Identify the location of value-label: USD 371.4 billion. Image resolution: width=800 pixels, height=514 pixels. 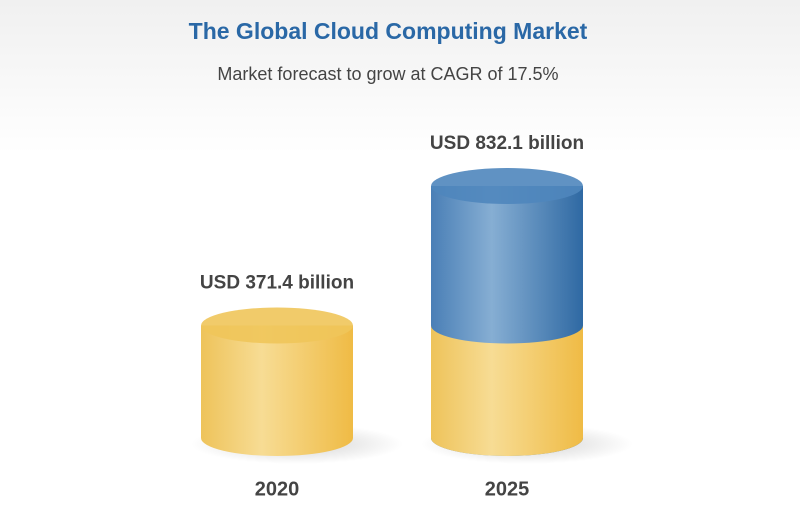
(277, 283).